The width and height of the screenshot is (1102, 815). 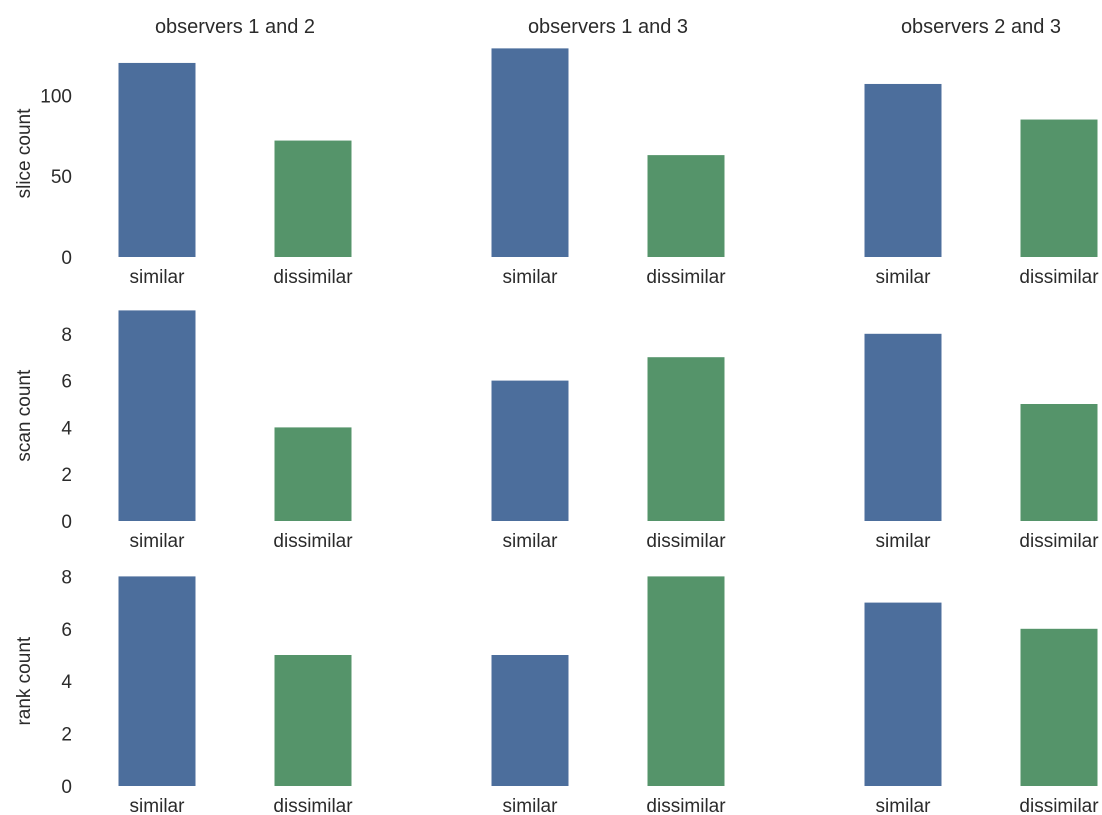 I want to click on y-axis-label: slice count, so click(x=24, y=153).